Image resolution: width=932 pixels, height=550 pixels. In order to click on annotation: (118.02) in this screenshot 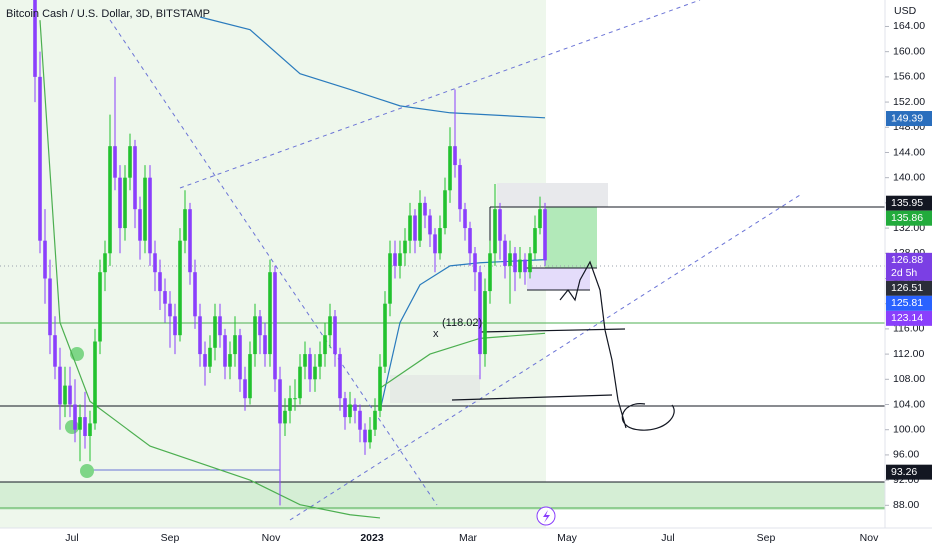, I will do `click(462, 323)`.